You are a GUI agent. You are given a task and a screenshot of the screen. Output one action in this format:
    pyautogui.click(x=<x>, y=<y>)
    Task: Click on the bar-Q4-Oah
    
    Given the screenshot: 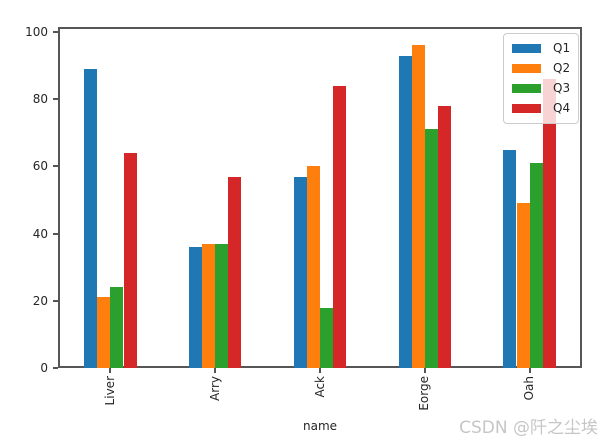 What is the action you would take?
    pyautogui.click(x=549, y=223)
    